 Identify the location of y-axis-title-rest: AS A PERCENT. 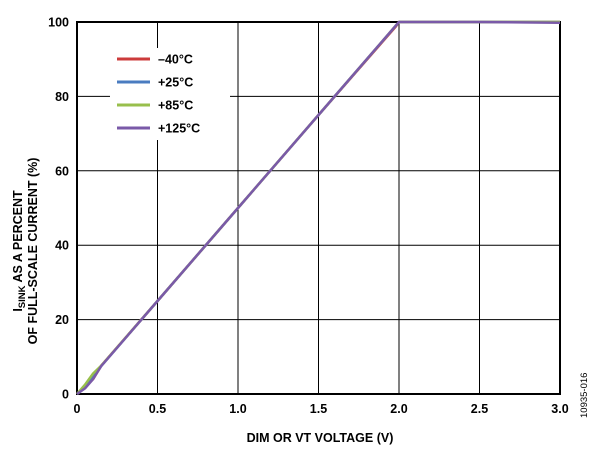
(18, 238).